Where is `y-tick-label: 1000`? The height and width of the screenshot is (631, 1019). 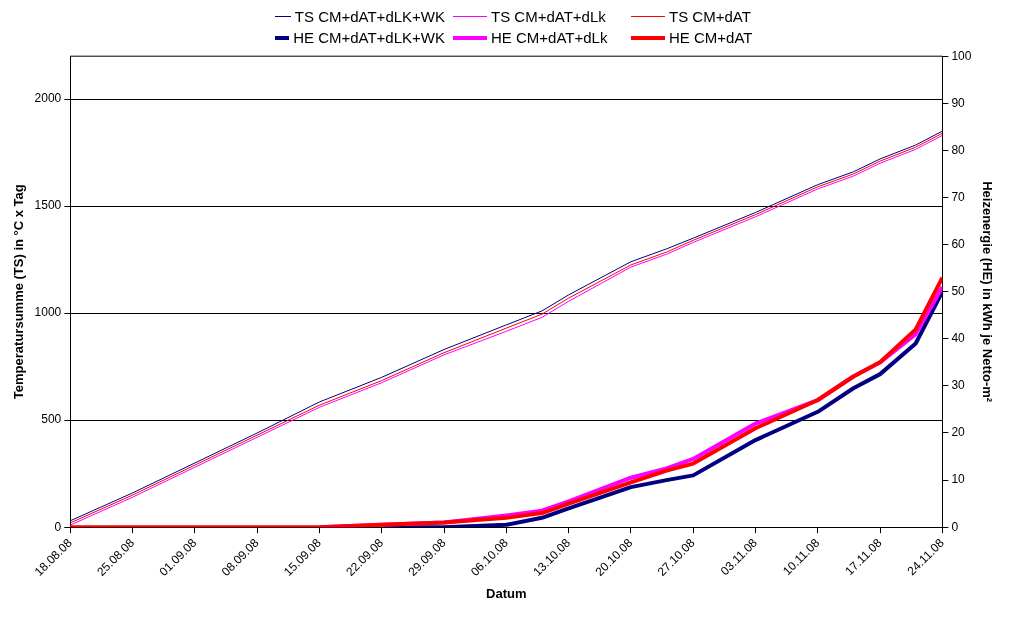 y-tick-label: 1000 is located at coordinates (48, 312).